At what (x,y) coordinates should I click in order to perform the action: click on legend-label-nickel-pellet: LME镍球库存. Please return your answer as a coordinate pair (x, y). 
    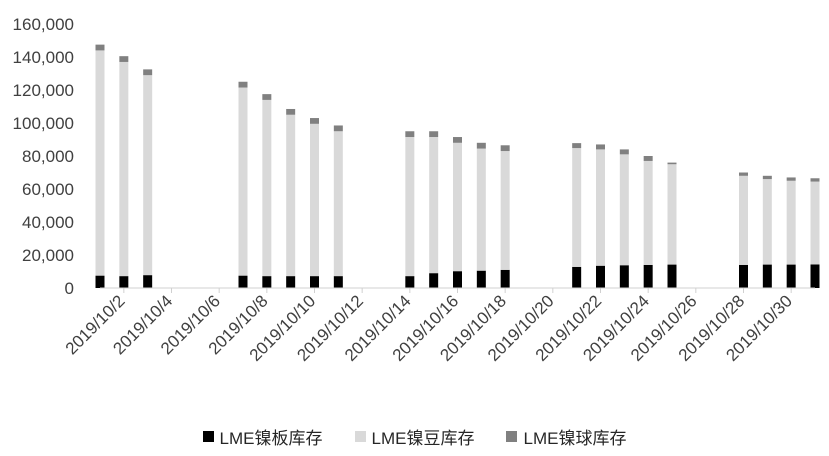
    Looking at the image, I should click on (575, 438).